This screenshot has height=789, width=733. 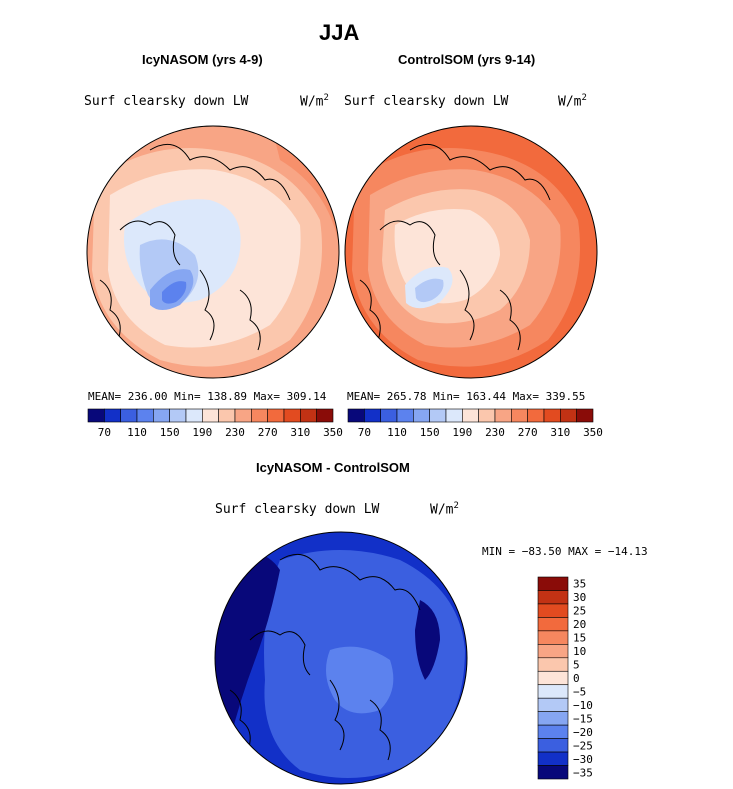 What do you see at coordinates (429, 290) in the screenshot?
I see `map-control-band` at bounding box center [429, 290].